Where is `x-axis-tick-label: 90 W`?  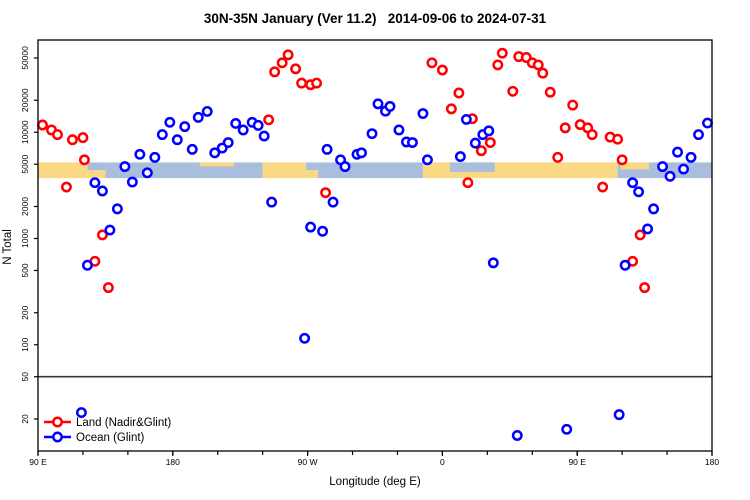 x-axis-tick-label: 90 W is located at coordinates (308, 462).